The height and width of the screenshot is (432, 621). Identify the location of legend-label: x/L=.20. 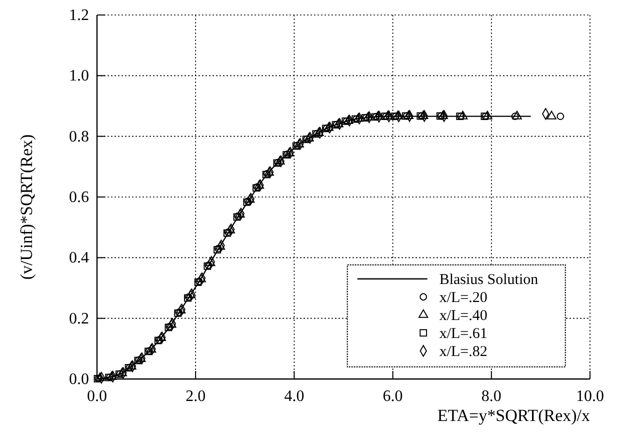
(463, 298).